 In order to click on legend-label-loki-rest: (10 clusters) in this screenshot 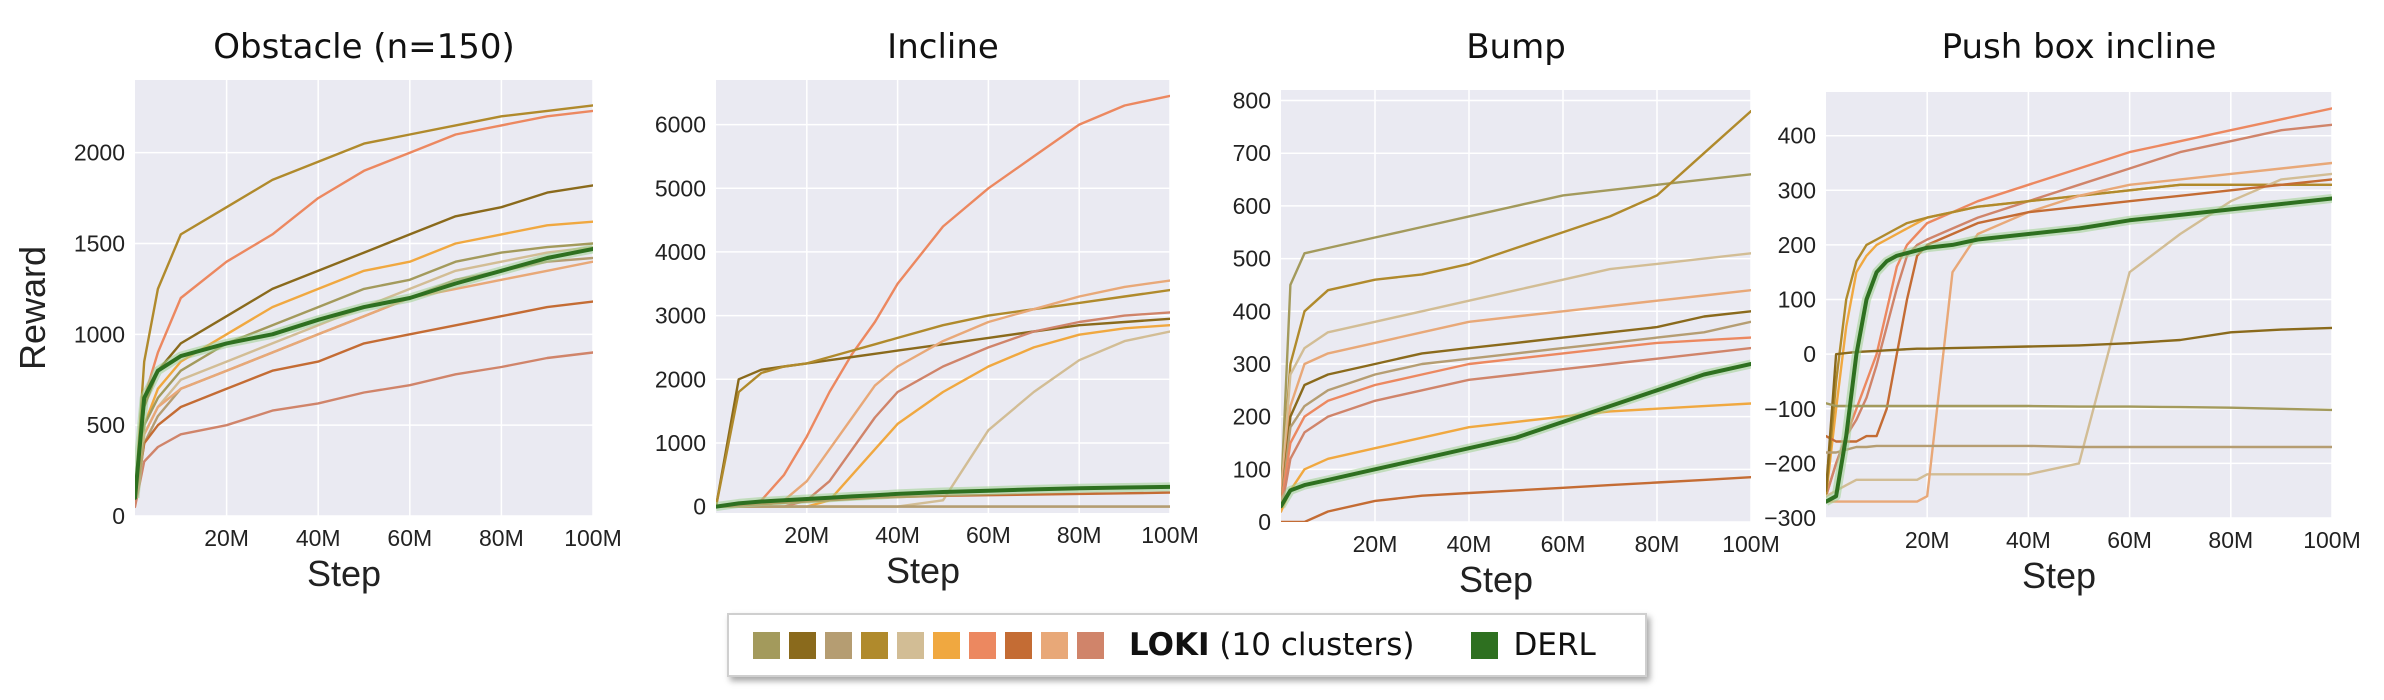, I will do `click(1317, 645)`.